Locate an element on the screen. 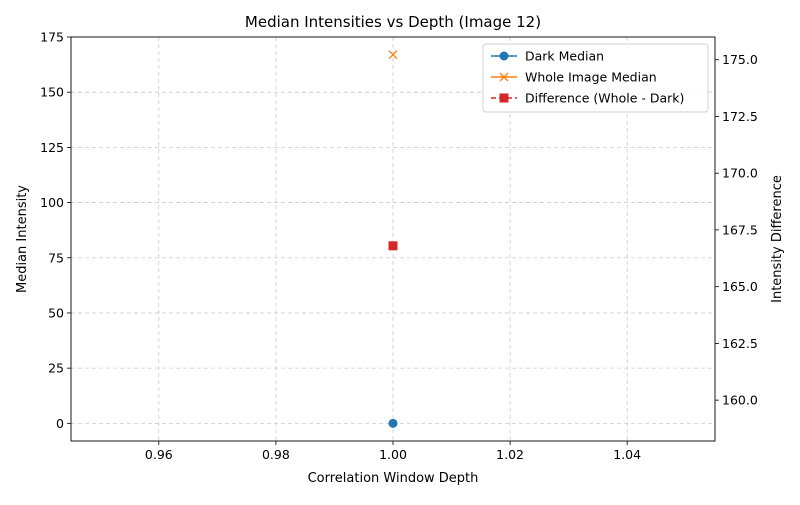 This screenshot has height=505, width=800. legend-box is located at coordinates (595, 78).